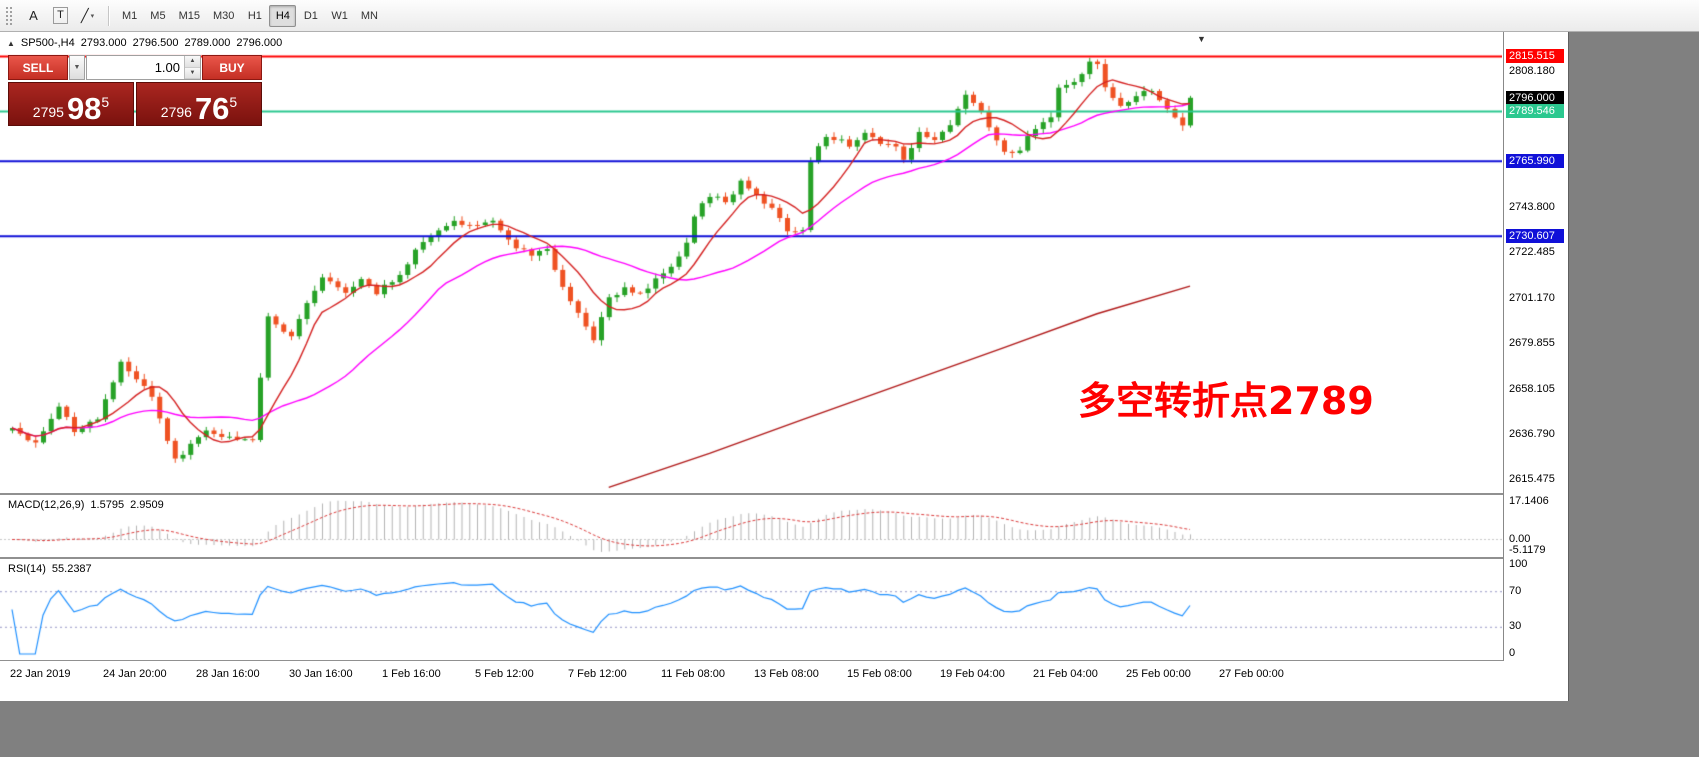 The height and width of the screenshot is (757, 1699). Describe the element at coordinates (1515, 626) in the screenshot. I see `rsi-axis-label: 30` at that location.